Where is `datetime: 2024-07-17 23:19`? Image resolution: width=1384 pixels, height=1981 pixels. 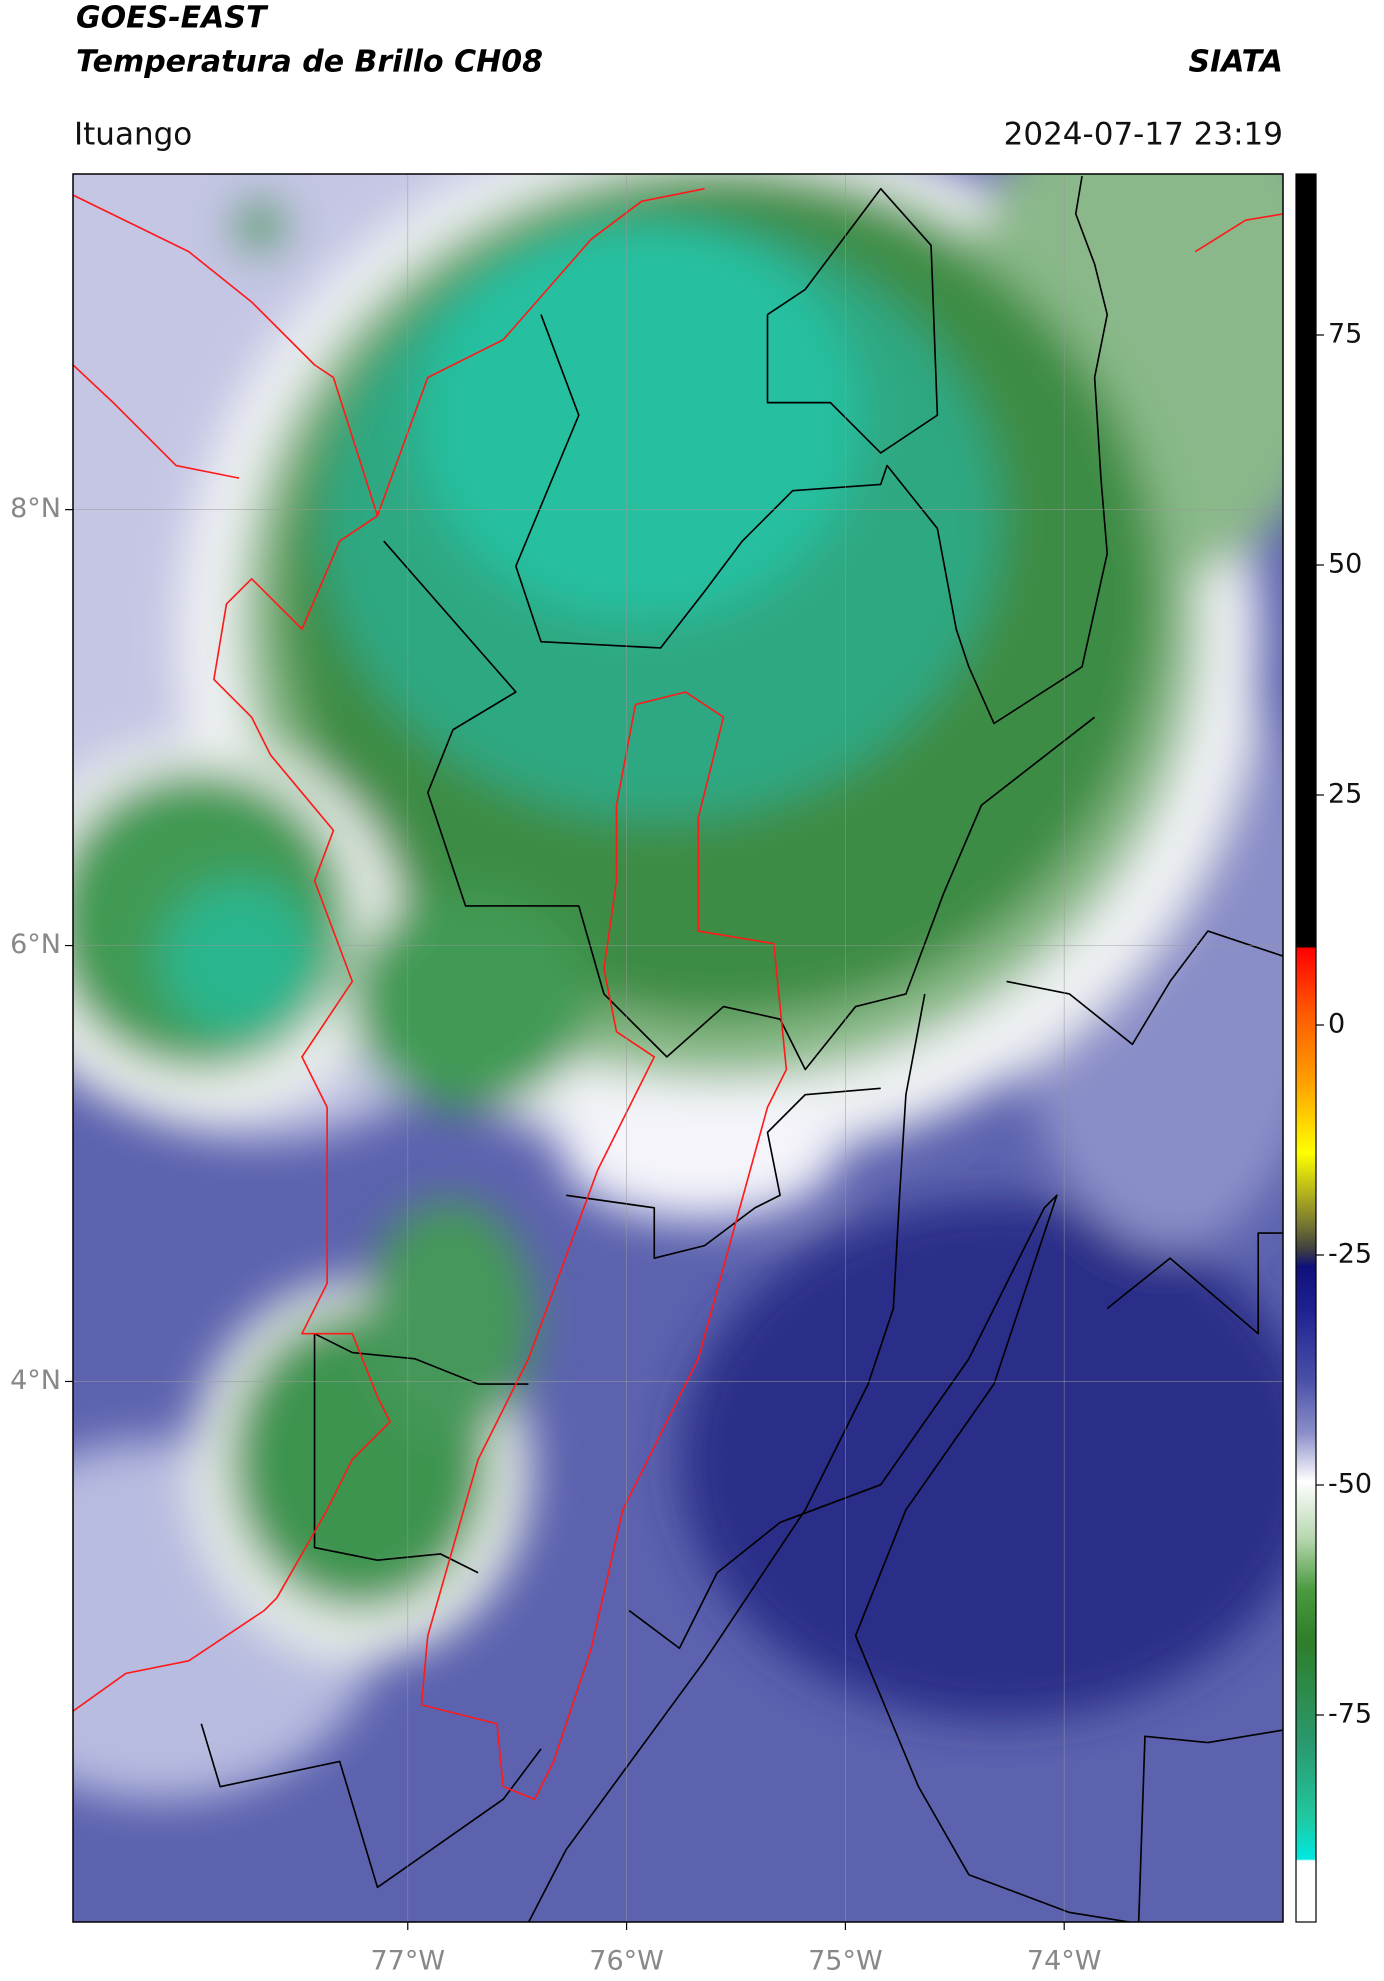
datetime: 2024-07-17 23:19 is located at coordinates (1143, 135).